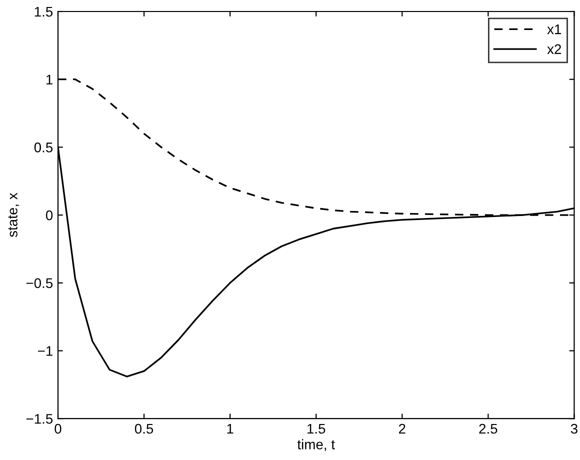 This screenshot has height=460, width=580. I want to click on x-tick-label: 1, so click(230, 429).